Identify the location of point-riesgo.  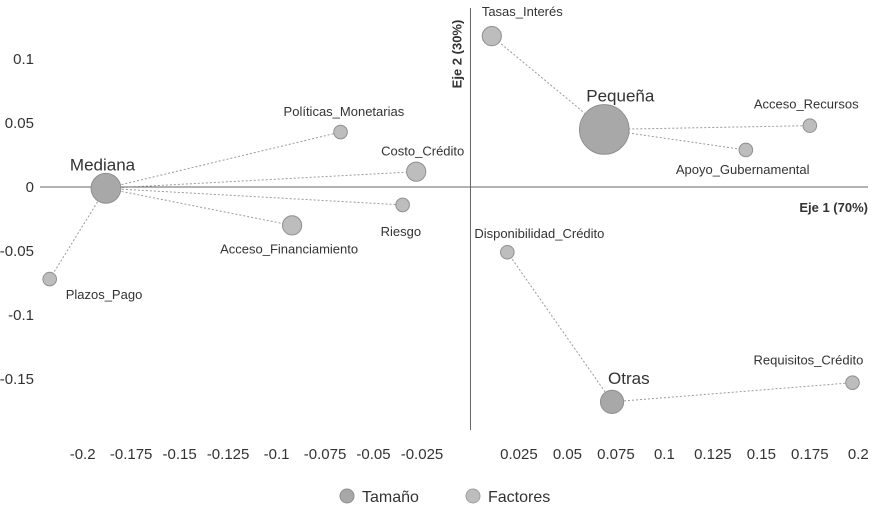
(402, 205).